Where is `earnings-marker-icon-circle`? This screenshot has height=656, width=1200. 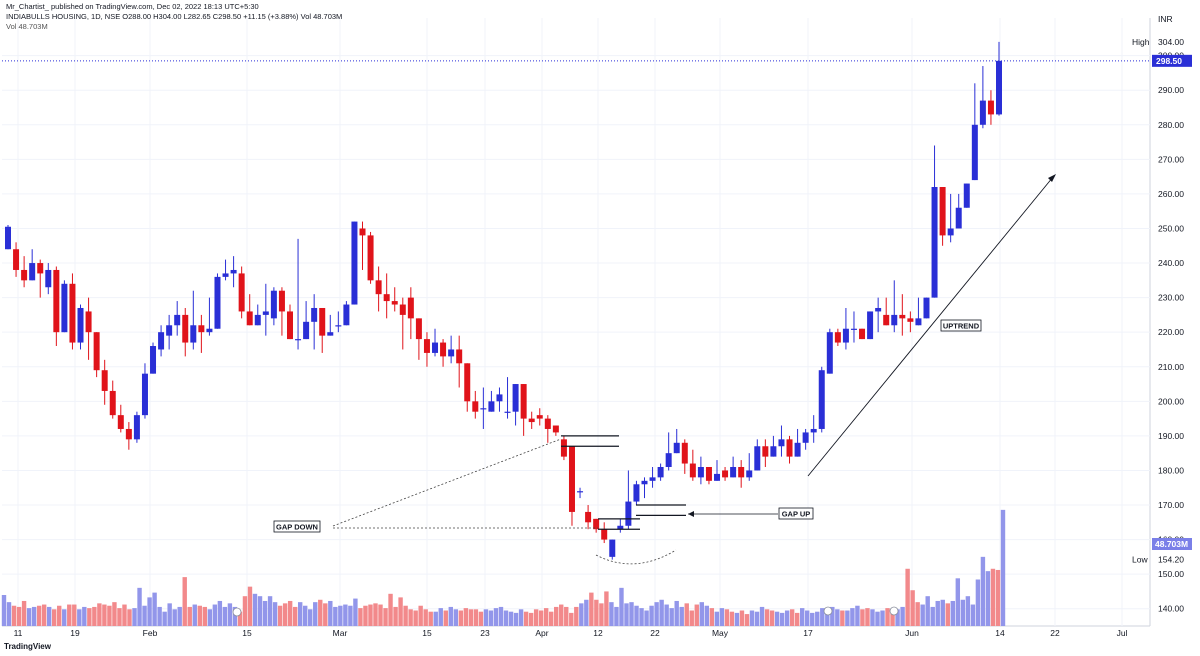 earnings-marker-icon-circle is located at coordinates (237, 612).